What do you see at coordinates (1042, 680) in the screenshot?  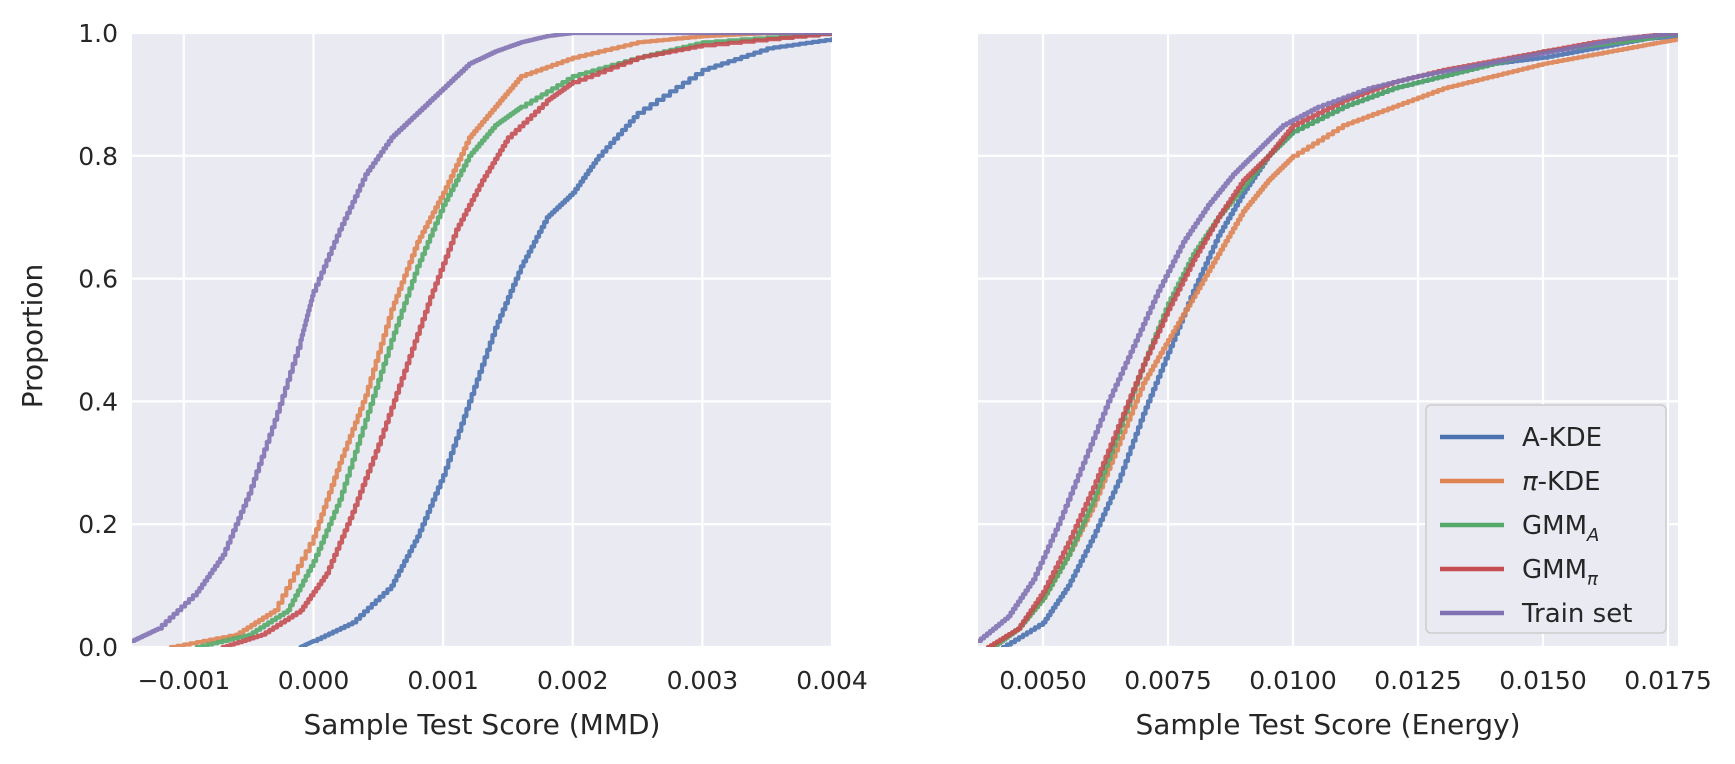 I see `right-xtick-label: 0.0050` at bounding box center [1042, 680].